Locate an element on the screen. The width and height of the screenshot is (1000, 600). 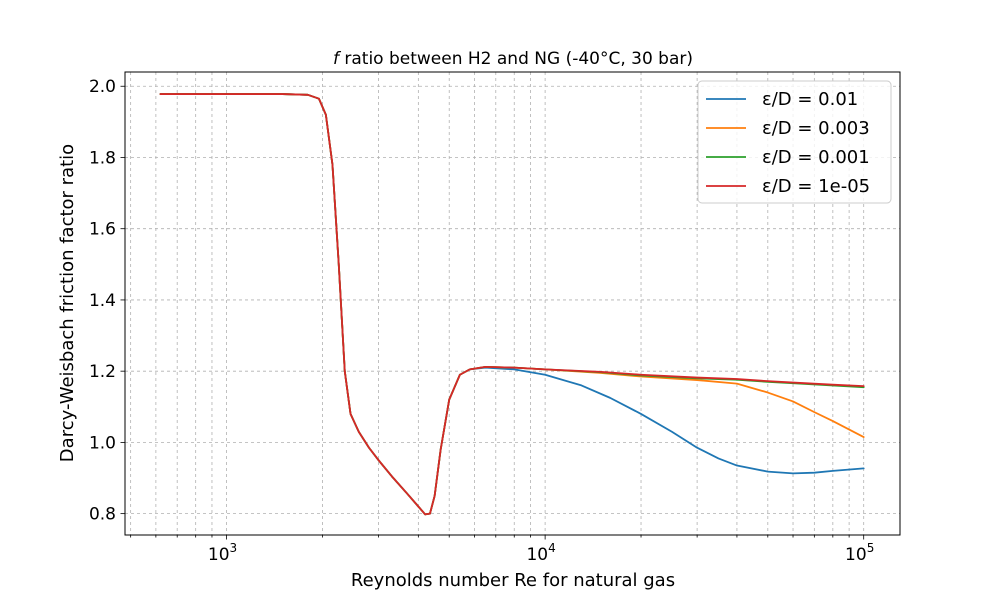
chart-title-italic: f is located at coordinates (337, 59).